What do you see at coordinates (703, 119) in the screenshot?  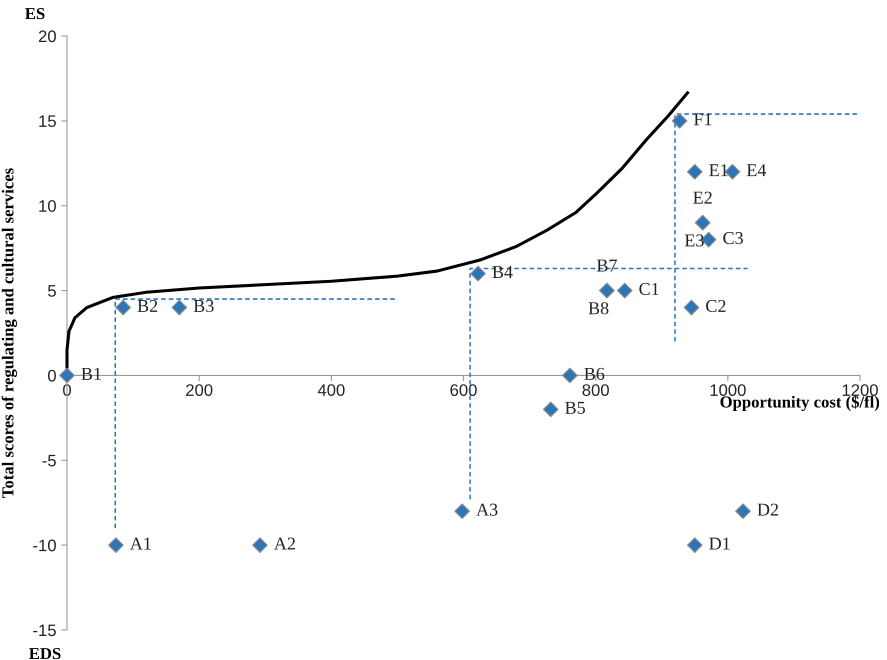 I see `annotation: F1` at bounding box center [703, 119].